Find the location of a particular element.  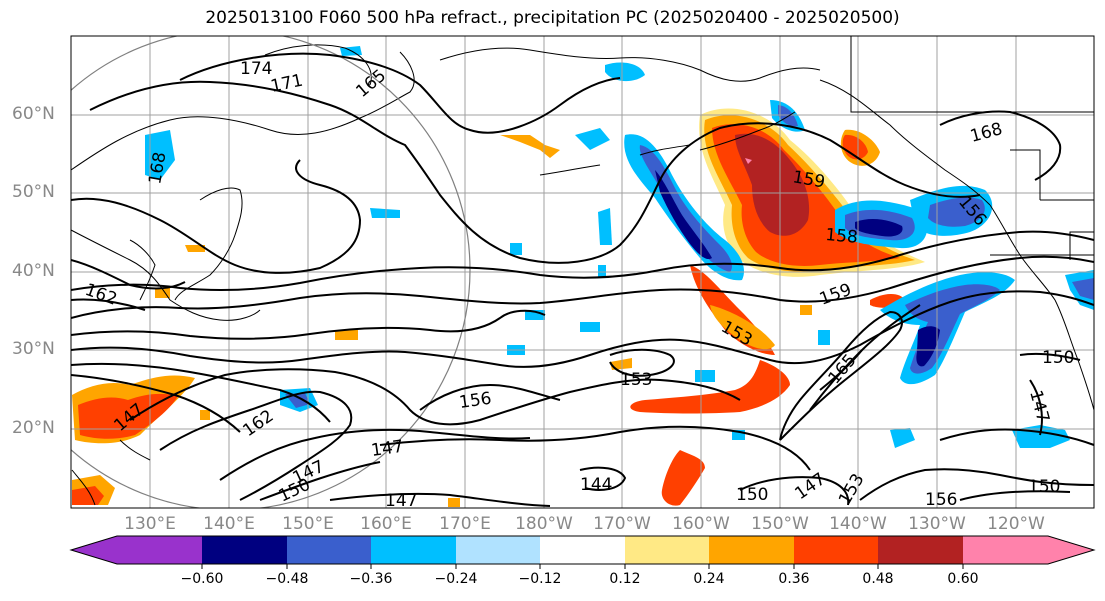

lat-label-60n: 60°N is located at coordinates (33, 114).